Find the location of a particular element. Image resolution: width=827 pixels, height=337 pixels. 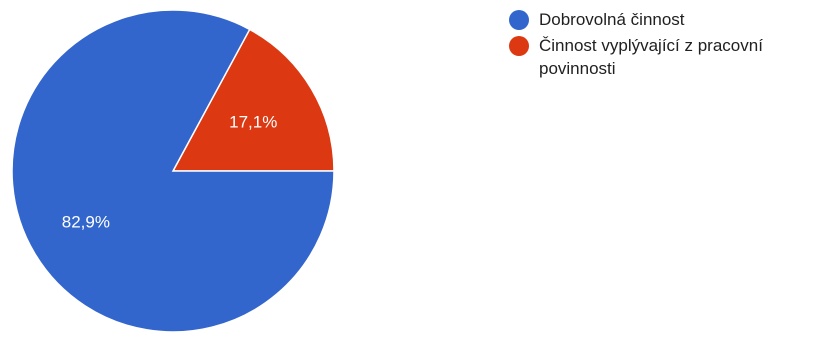

pie-slice-labels: 17,1% 82,9% is located at coordinates (170, 172).